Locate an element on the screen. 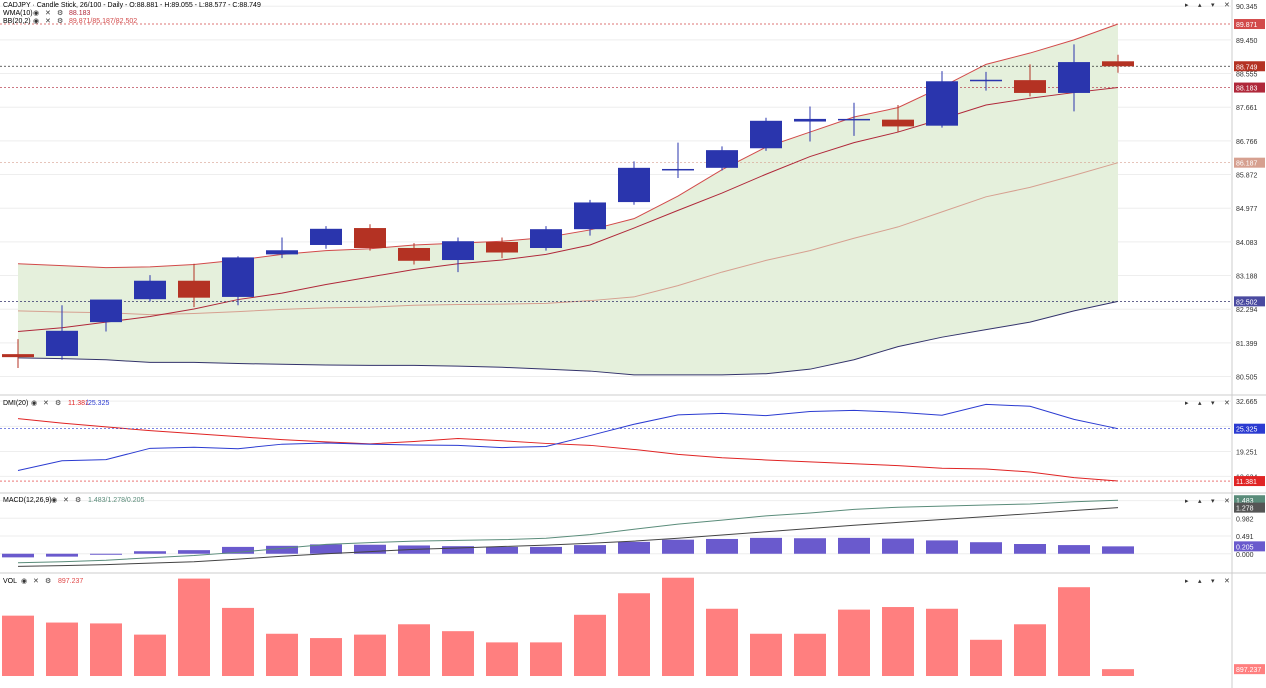 The height and width of the screenshot is (688, 1266). macd-label: MACD(12,26,9) is located at coordinates (27, 500).